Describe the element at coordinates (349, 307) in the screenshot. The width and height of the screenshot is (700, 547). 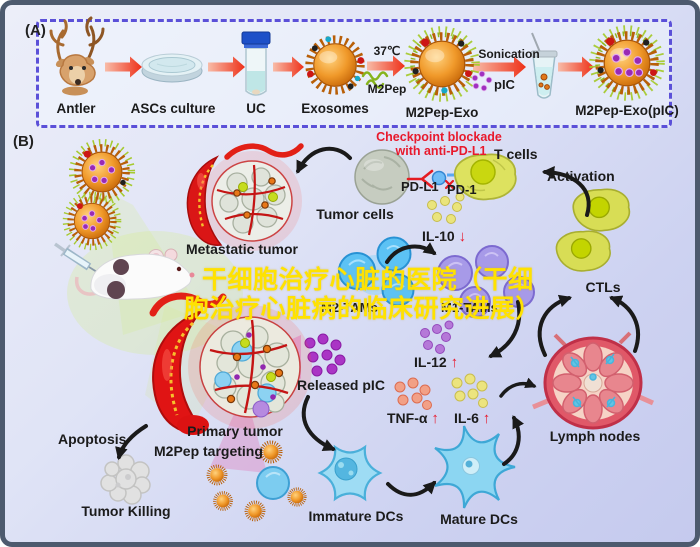
I see `m2-tams-label: M2-TAMs` at that location.